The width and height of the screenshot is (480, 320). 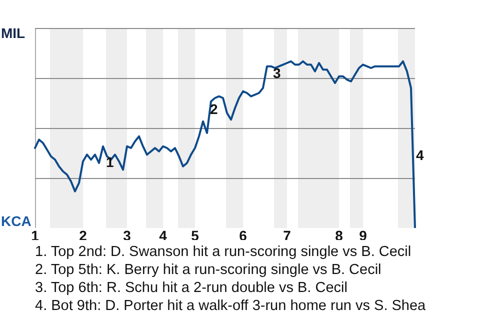 What do you see at coordinates (223, 252) in the screenshot?
I see `text: 1. Top 2nd: D. Swanson hit a run-scoring single vs B. Cecil` at bounding box center [223, 252].